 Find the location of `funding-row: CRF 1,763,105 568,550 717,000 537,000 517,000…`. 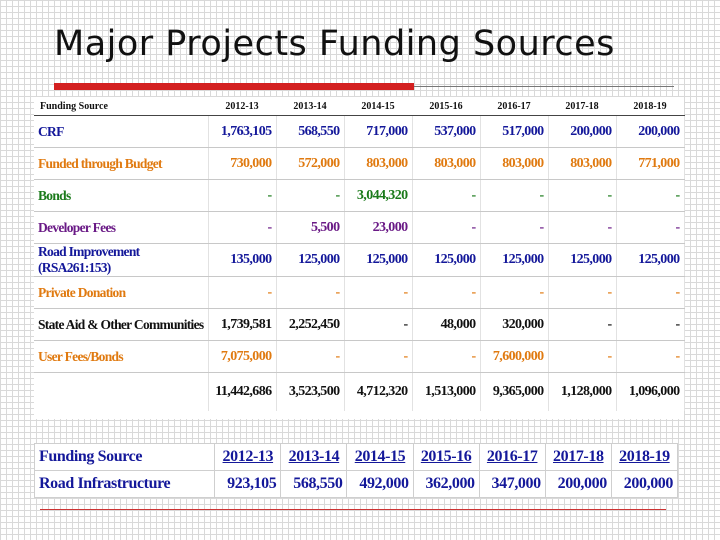

funding-row: CRF 1,763,105 568,550 717,000 537,000 517,000… is located at coordinates (359, 131).